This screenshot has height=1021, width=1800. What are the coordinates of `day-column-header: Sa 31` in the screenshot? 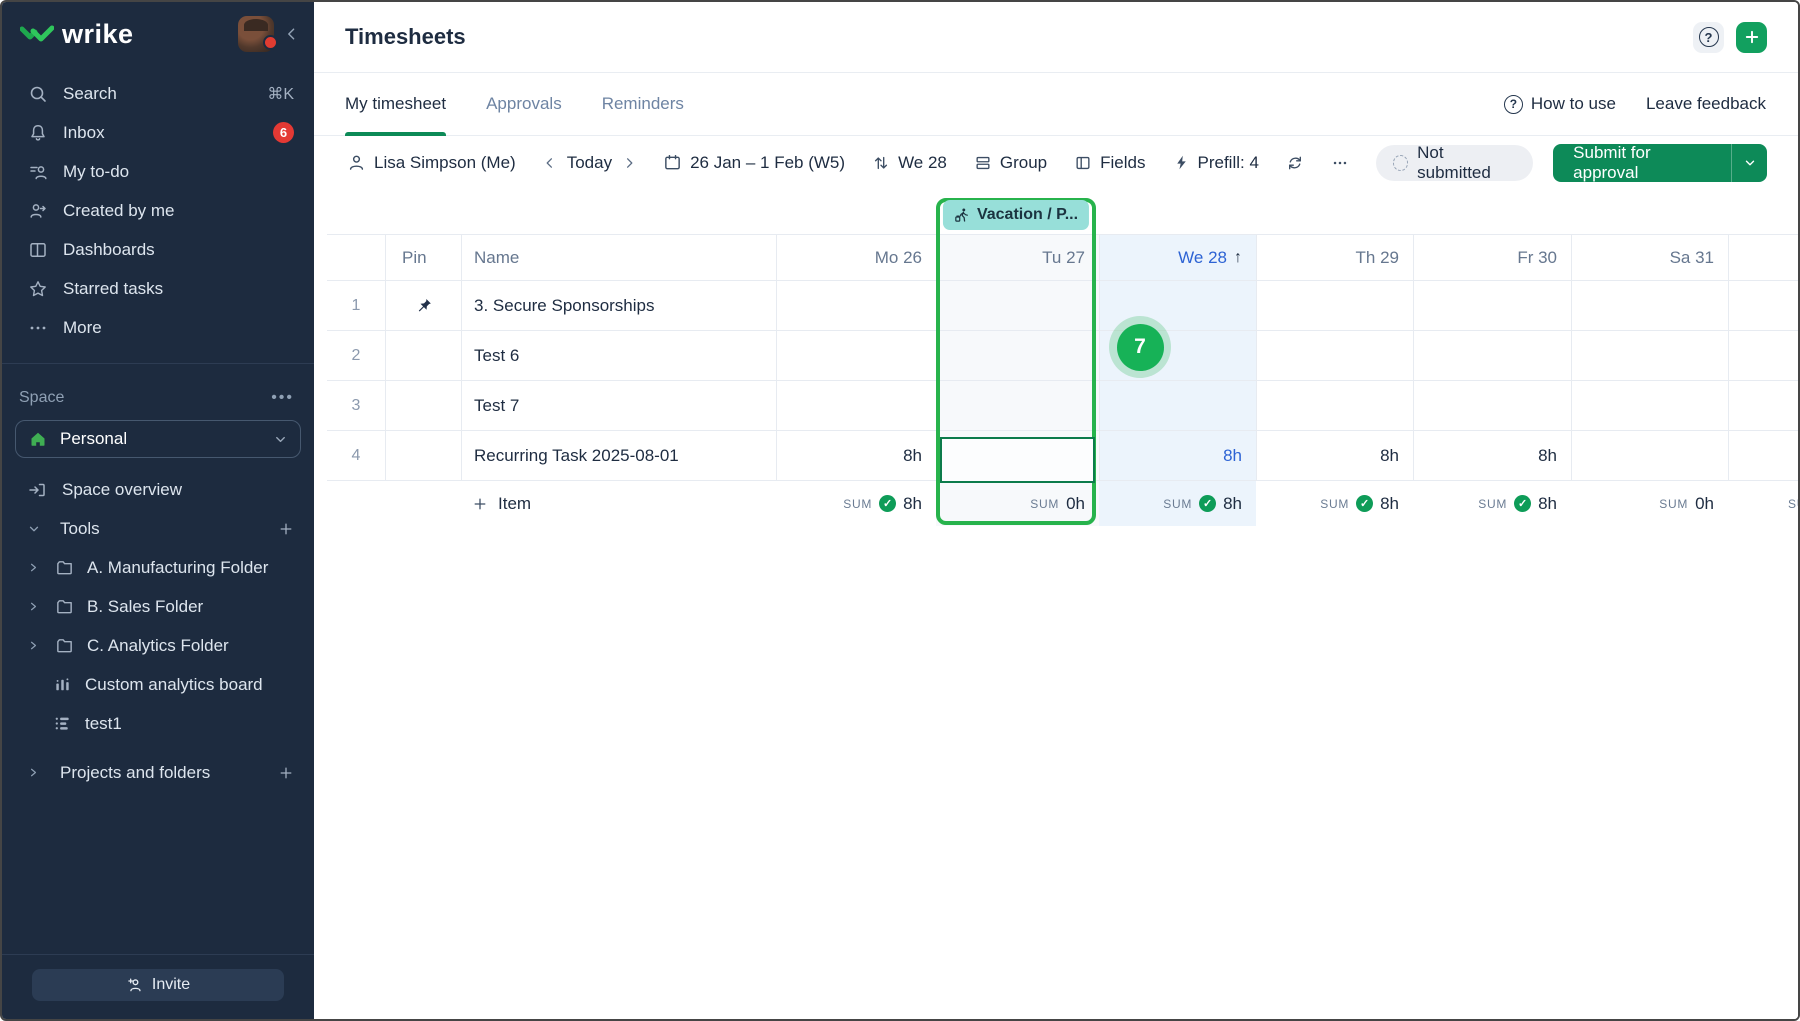 It's located at (1649, 257).